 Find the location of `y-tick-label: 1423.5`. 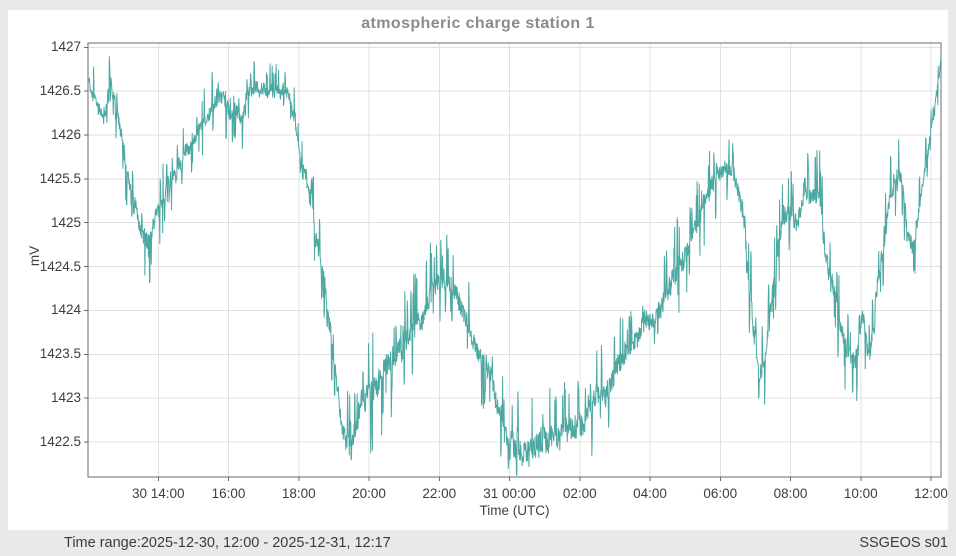

y-tick-label: 1423.5 is located at coordinates (60, 354).